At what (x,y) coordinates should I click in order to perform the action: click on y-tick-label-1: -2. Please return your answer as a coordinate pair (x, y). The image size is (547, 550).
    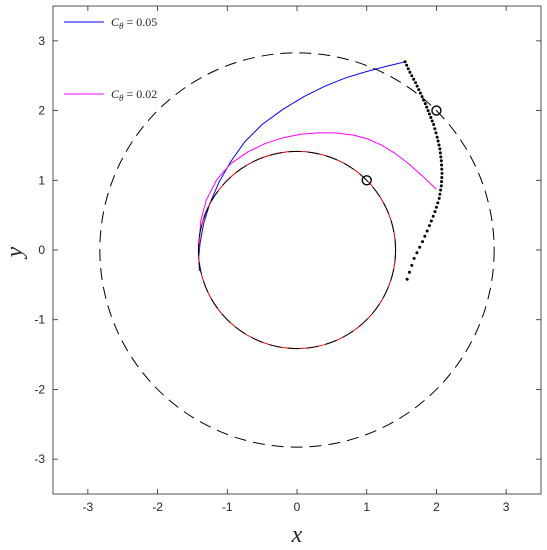
    Looking at the image, I should click on (39, 389).